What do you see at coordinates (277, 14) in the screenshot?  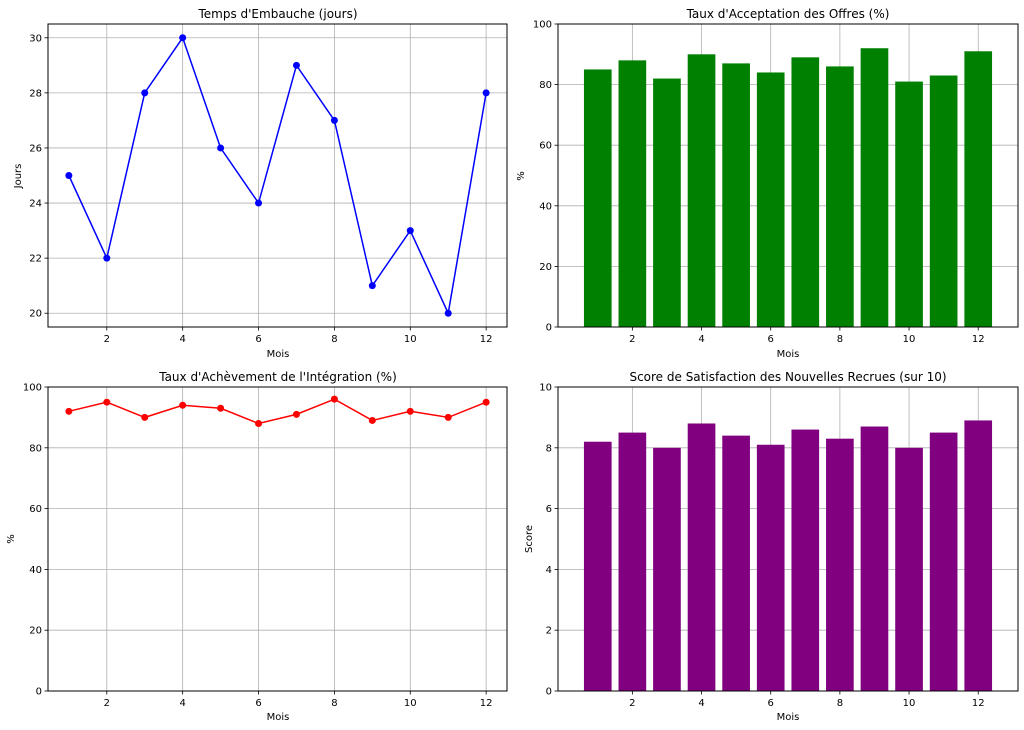 I see `chart-title: Temps d'Embauche (jours)` at bounding box center [277, 14].